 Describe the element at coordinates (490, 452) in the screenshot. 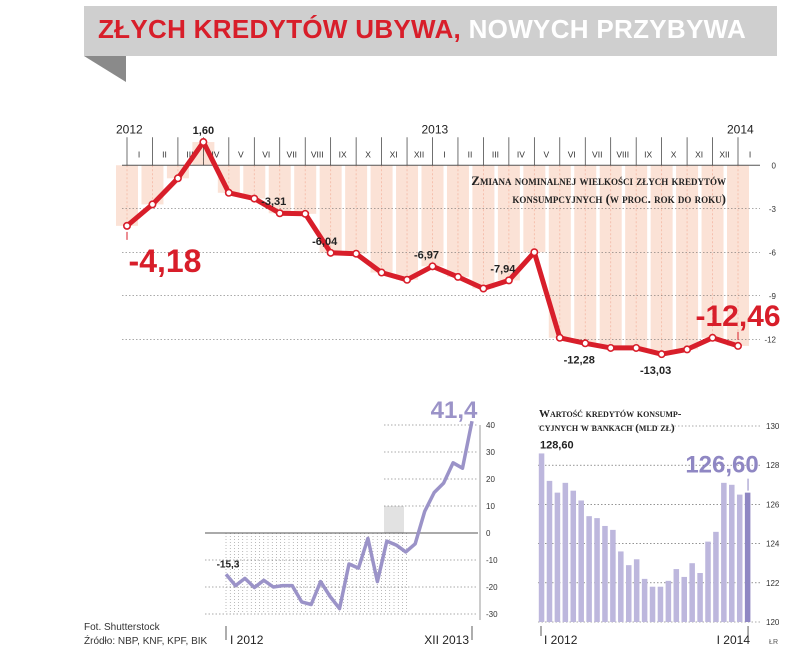

I see `y-tick-label: 30` at that location.